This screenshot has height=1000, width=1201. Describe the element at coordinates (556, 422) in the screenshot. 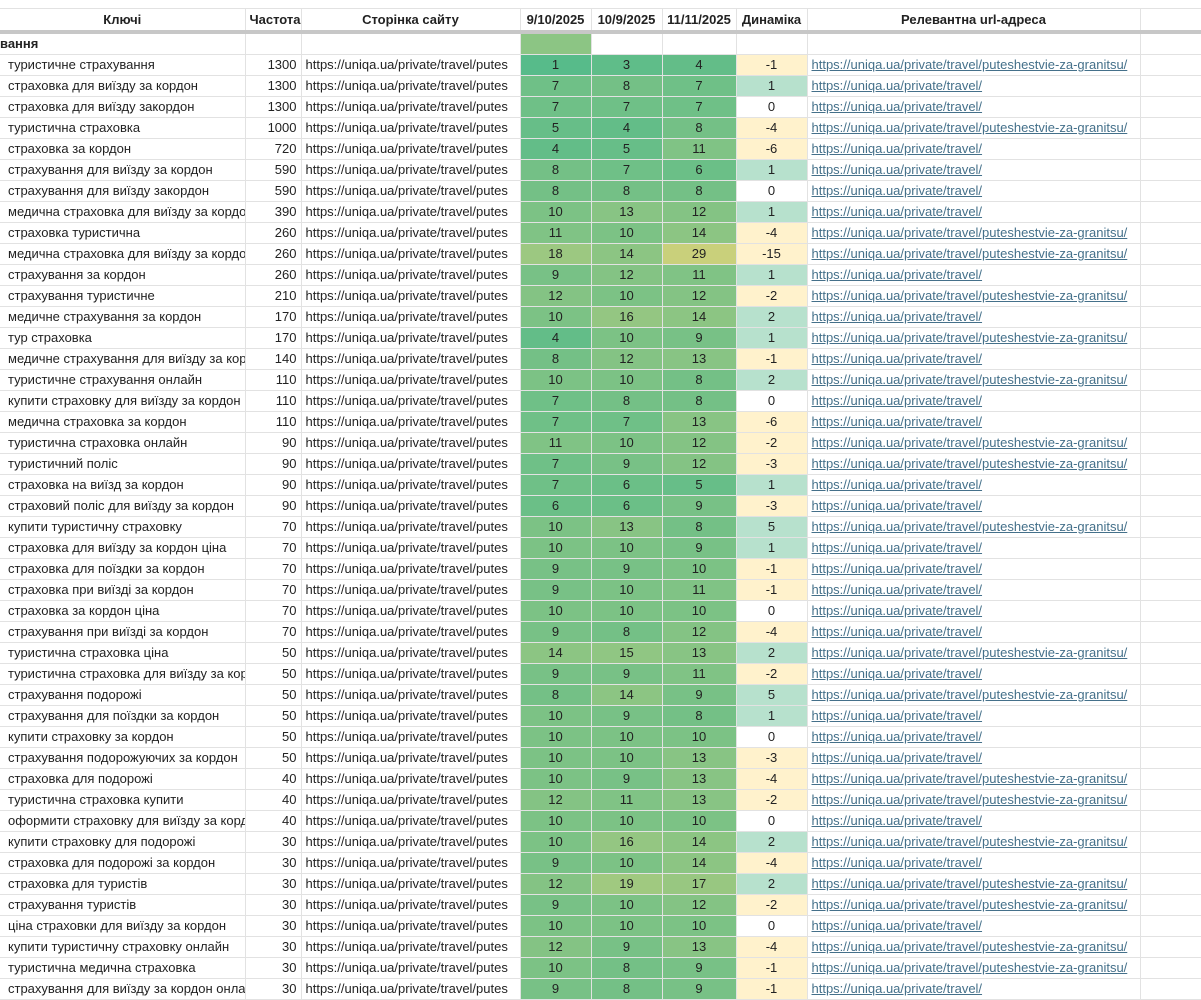

I see `position: 7` at that location.